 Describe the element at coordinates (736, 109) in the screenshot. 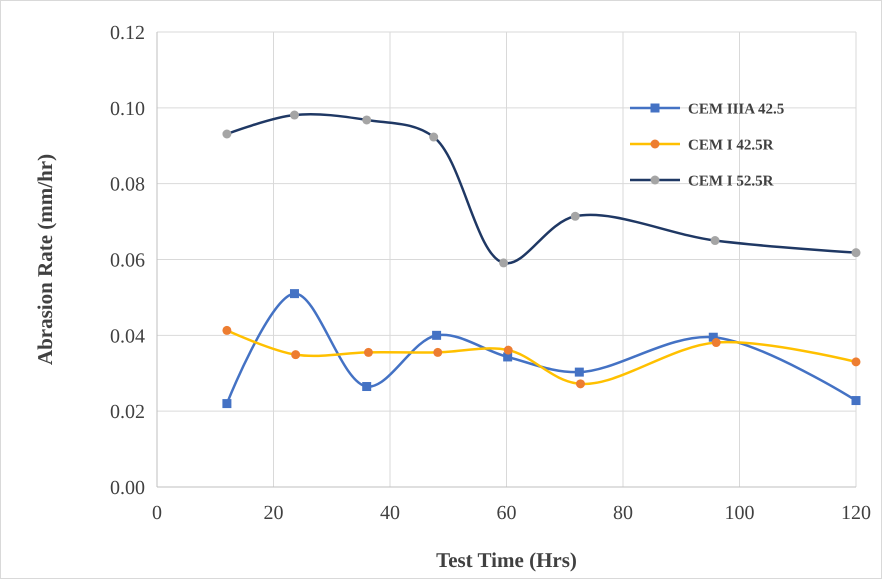

I see `legend-label: CEM IIIA 42.5` at that location.